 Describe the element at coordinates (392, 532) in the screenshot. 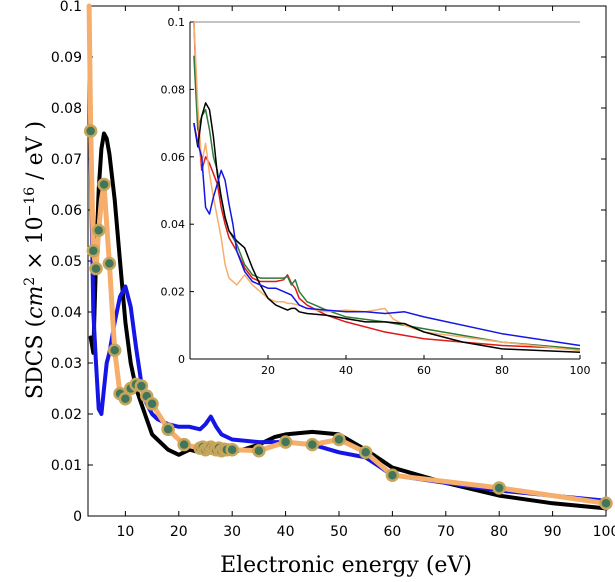

I see `main-x-tick-label: 60` at that location.